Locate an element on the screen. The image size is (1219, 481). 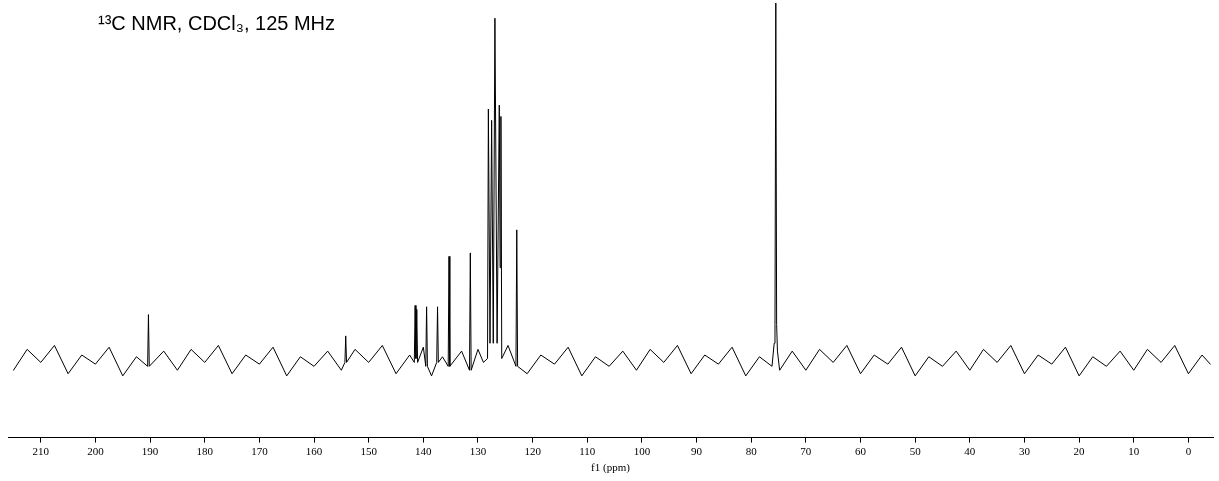
x-tick-label: 70 is located at coordinates (806, 451).